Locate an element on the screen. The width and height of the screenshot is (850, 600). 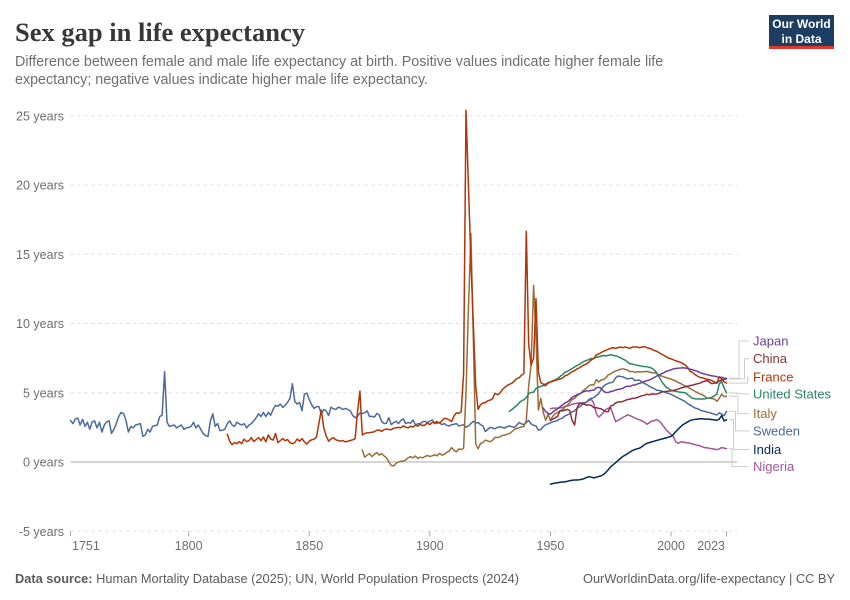
x-axis-tick-label: 1950 is located at coordinates (551, 546).